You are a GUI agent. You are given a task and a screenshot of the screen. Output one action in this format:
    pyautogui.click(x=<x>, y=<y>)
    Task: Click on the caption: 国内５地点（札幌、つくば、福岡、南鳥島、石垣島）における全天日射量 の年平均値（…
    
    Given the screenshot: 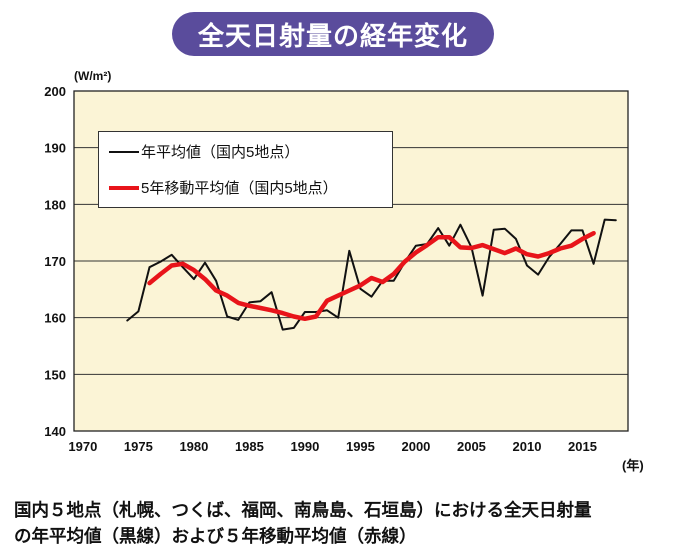 What is the action you would take?
    pyautogui.click(x=303, y=523)
    